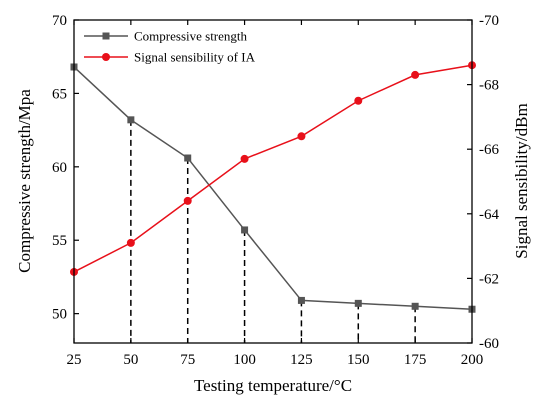 The width and height of the screenshot is (550, 406). Describe the element at coordinates (521, 180) in the screenshot. I see `y-axis-right-title: Signal sensibility/dBm` at that location.